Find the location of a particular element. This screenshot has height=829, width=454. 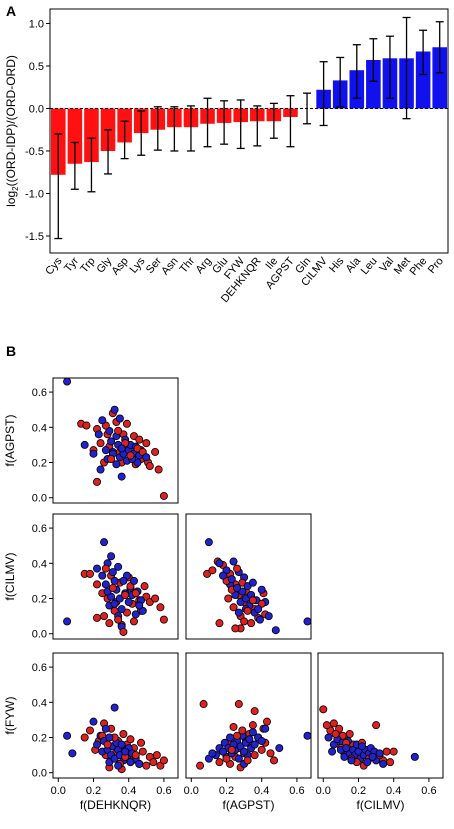

x-tick-label: 0.6 is located at coordinates (163, 791).